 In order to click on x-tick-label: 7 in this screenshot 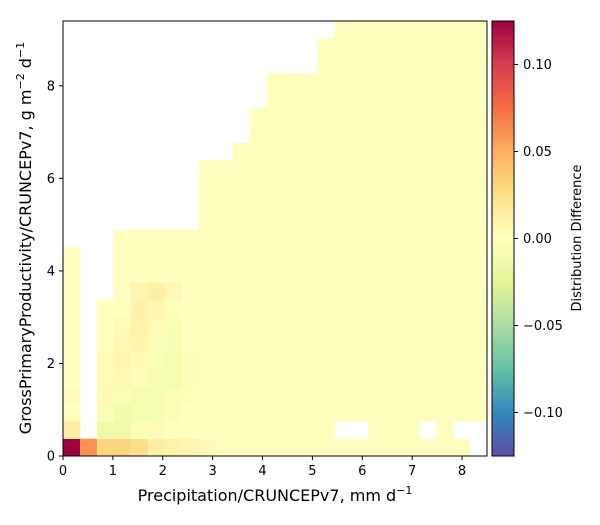, I will do `click(412, 471)`.